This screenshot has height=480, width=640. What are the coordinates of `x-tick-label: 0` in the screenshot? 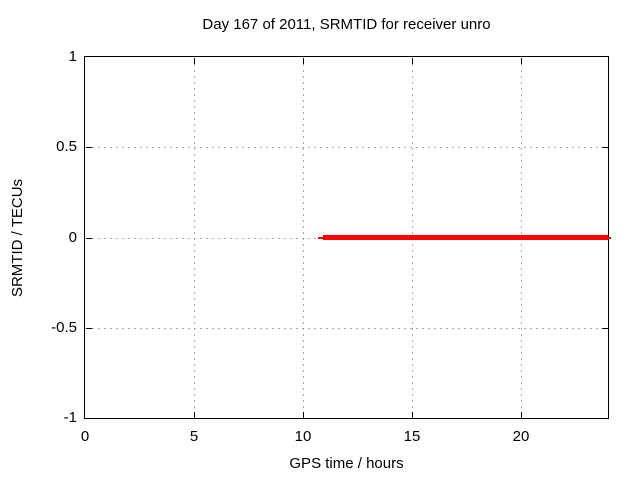 It's located at (85, 436).